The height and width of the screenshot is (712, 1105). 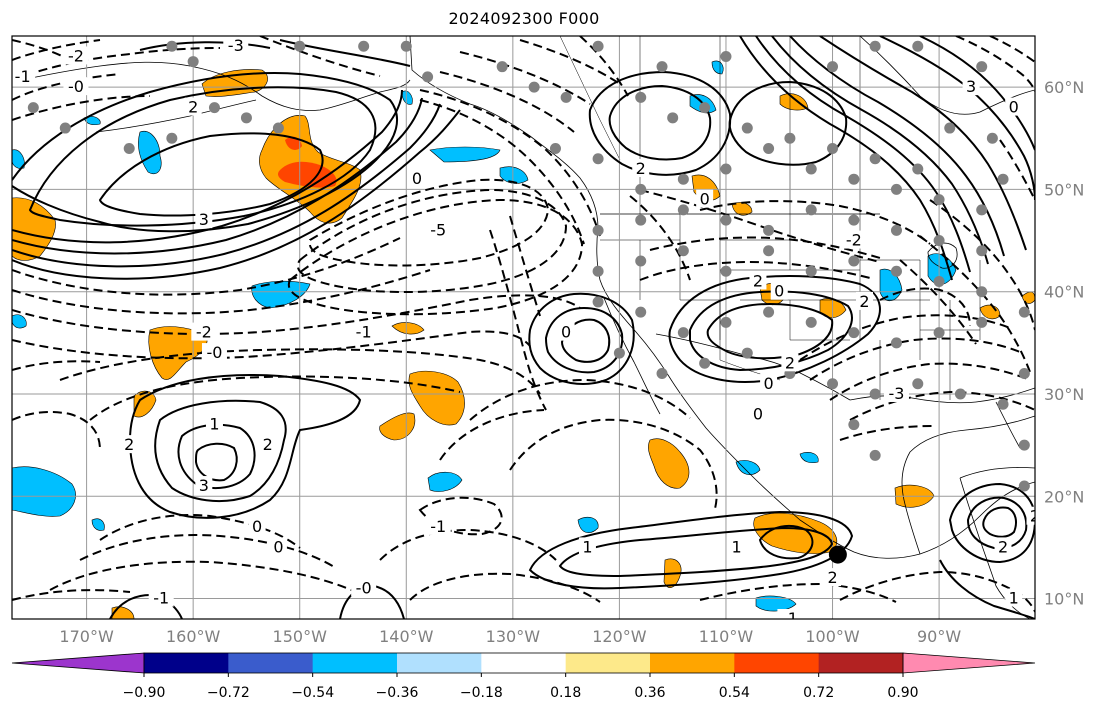 What do you see at coordinates (726, 636) in the screenshot?
I see `longitude-label: 110°W` at bounding box center [726, 636].